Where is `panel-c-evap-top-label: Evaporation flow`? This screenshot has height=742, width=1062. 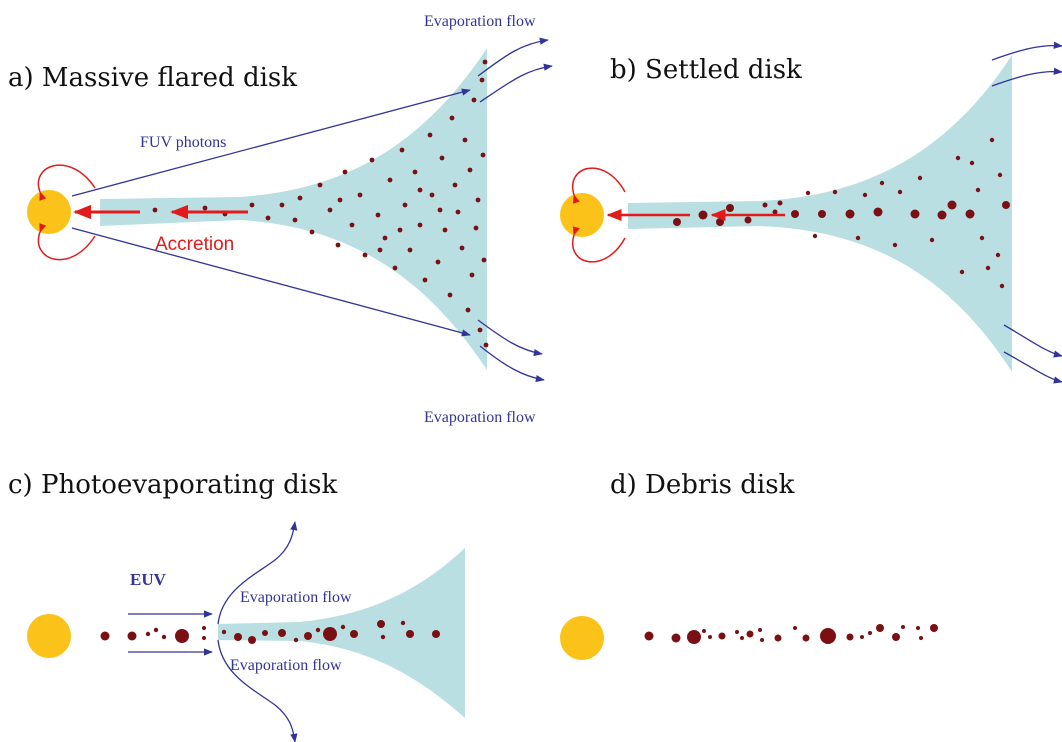
panel-c-evap-top-label: Evaporation flow is located at coordinates (296, 597).